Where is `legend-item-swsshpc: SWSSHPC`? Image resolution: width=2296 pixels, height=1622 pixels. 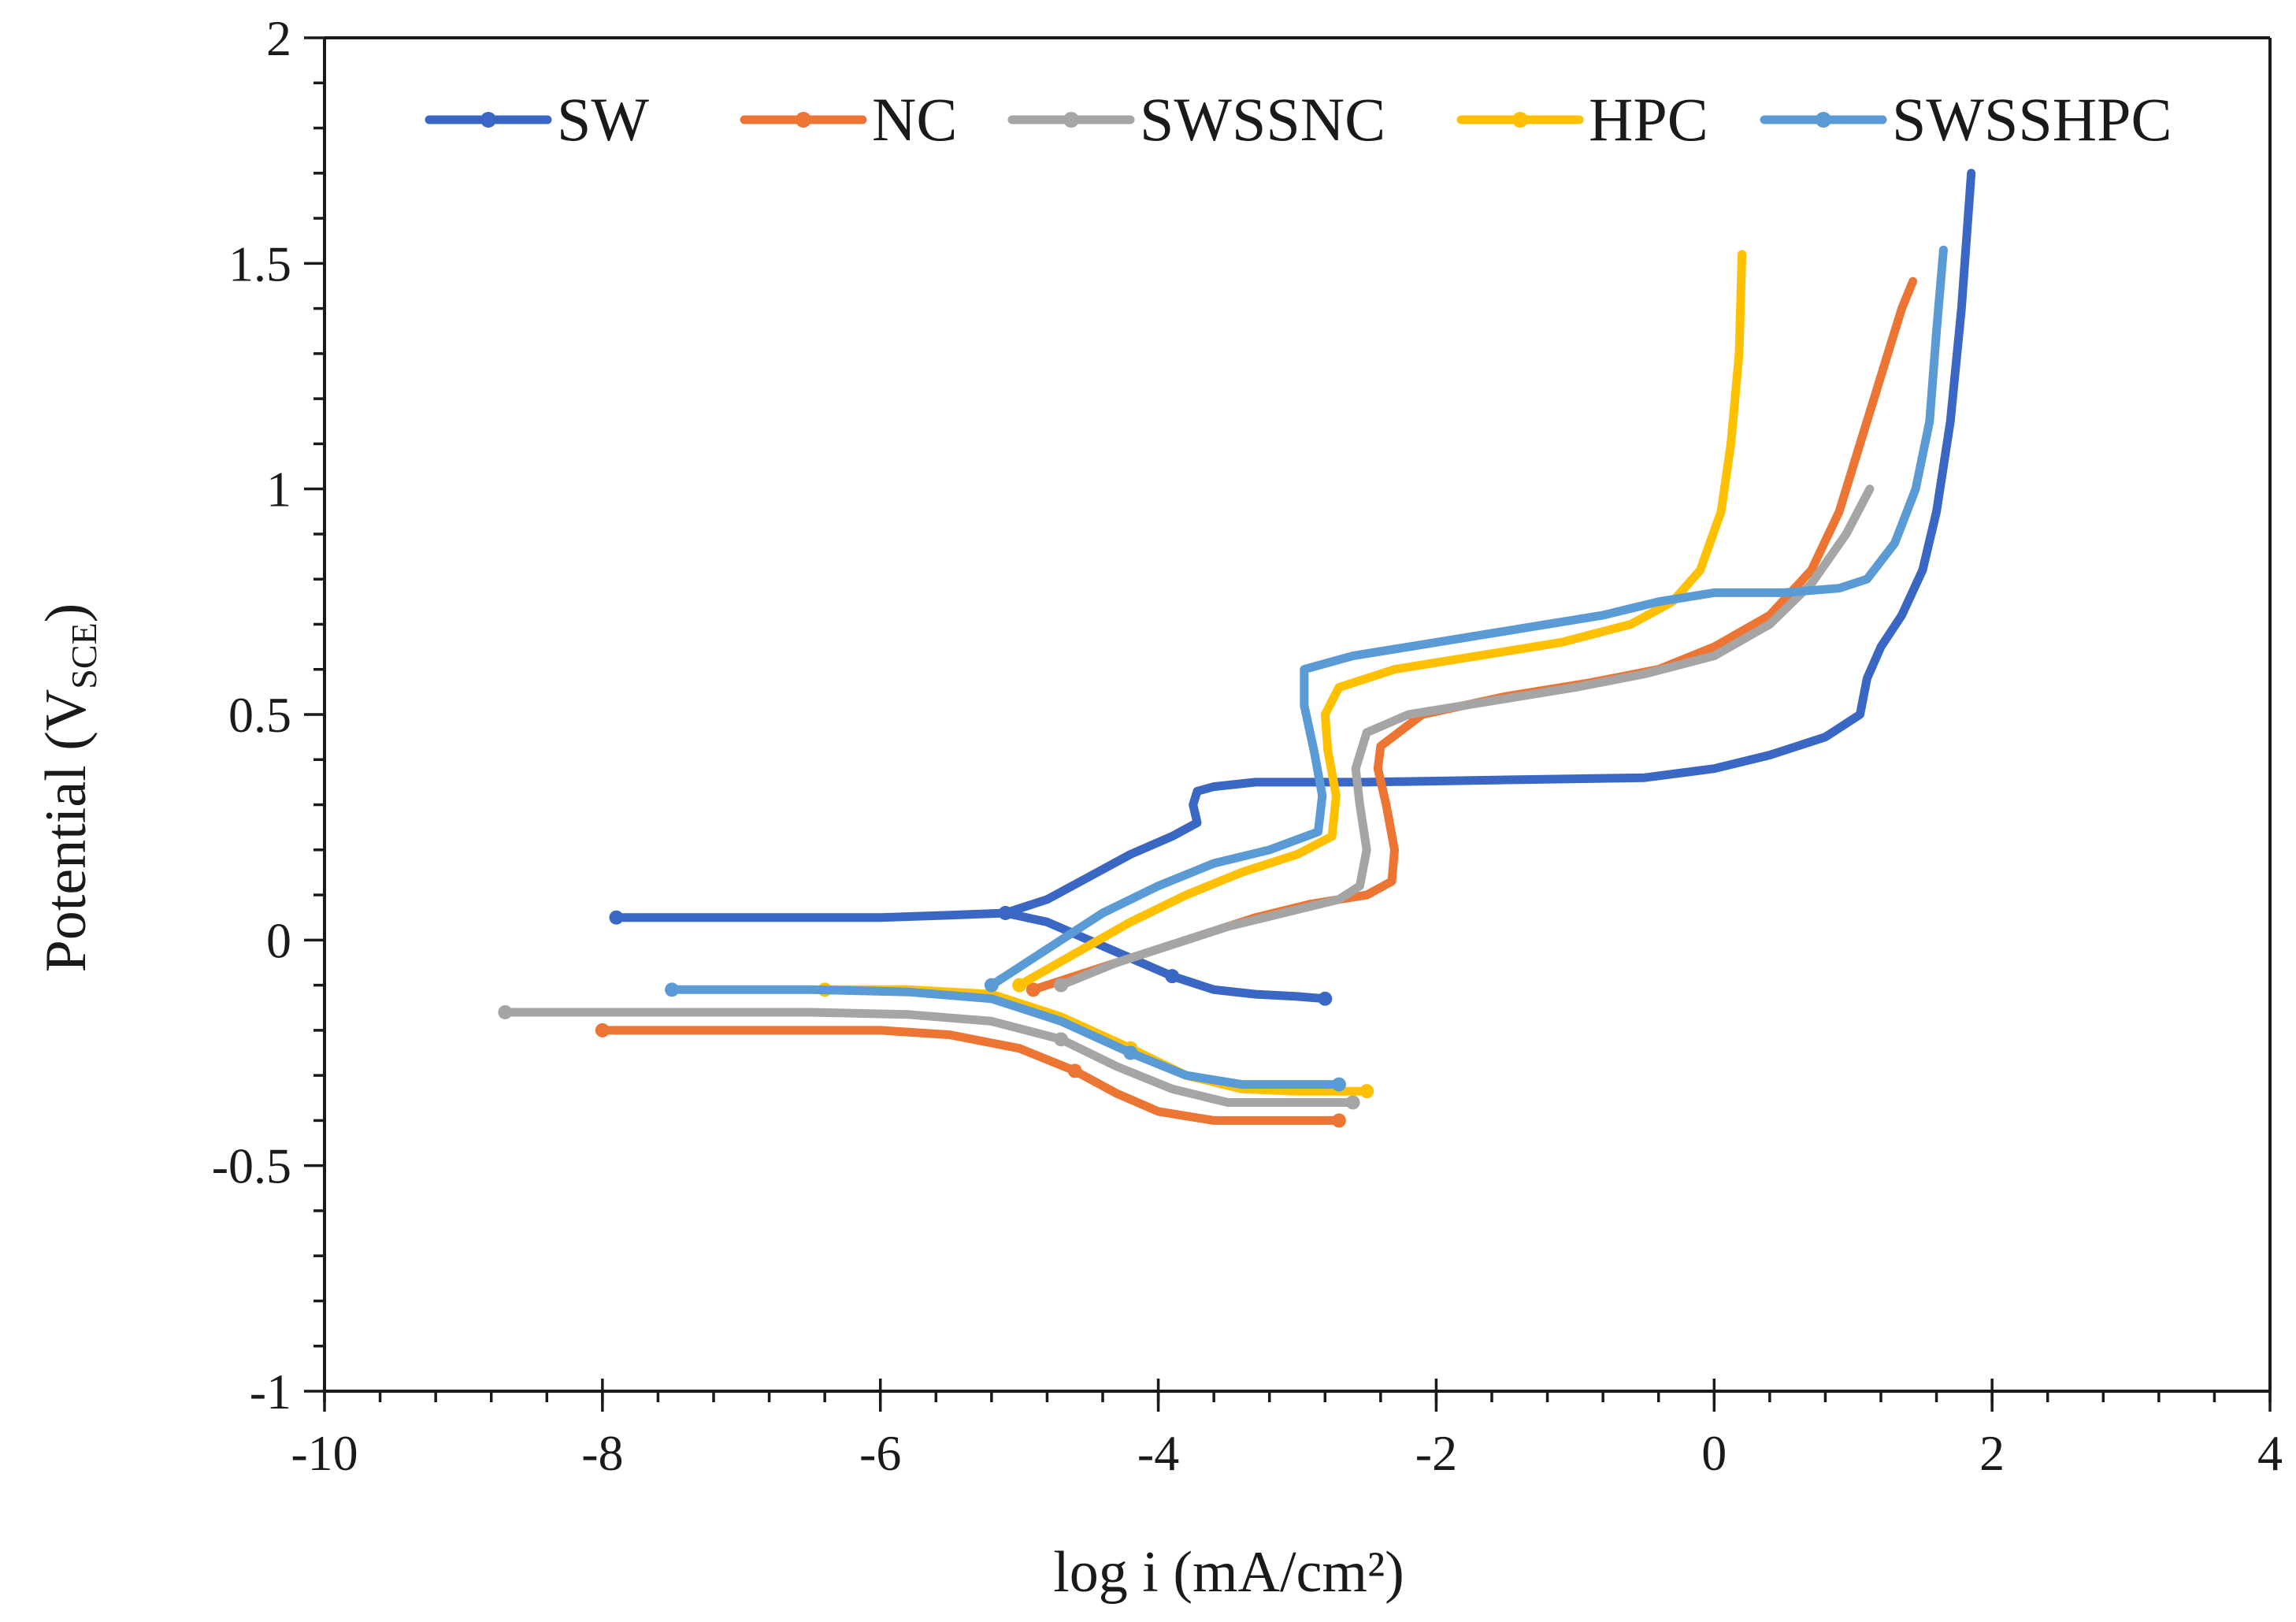
legend-item-swsshpc: SWSSHPC is located at coordinates (1966, 119).